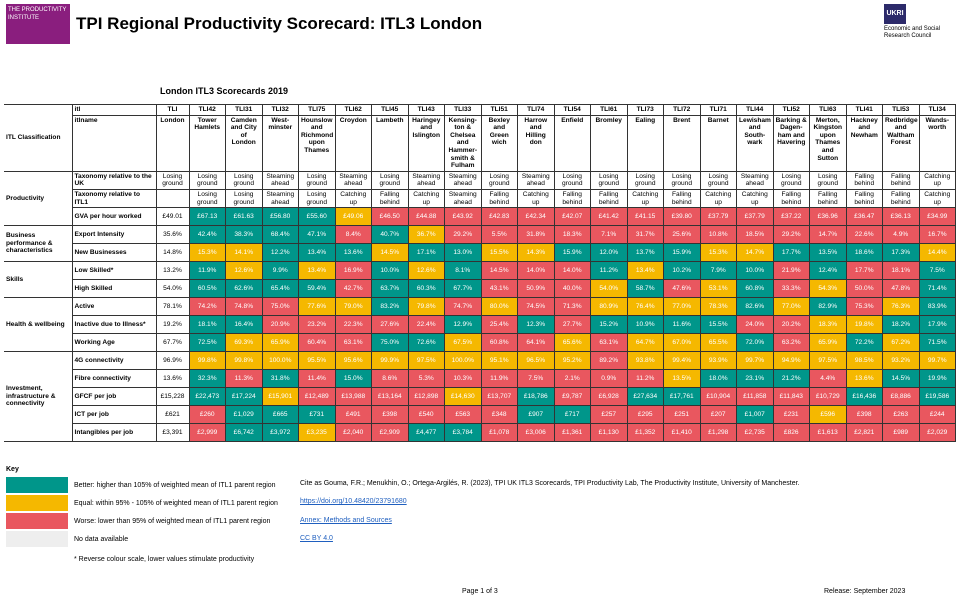 Image resolution: width=960 pixels, height=600 pixels. I want to click on itl-code: TLI34, so click(937, 110).